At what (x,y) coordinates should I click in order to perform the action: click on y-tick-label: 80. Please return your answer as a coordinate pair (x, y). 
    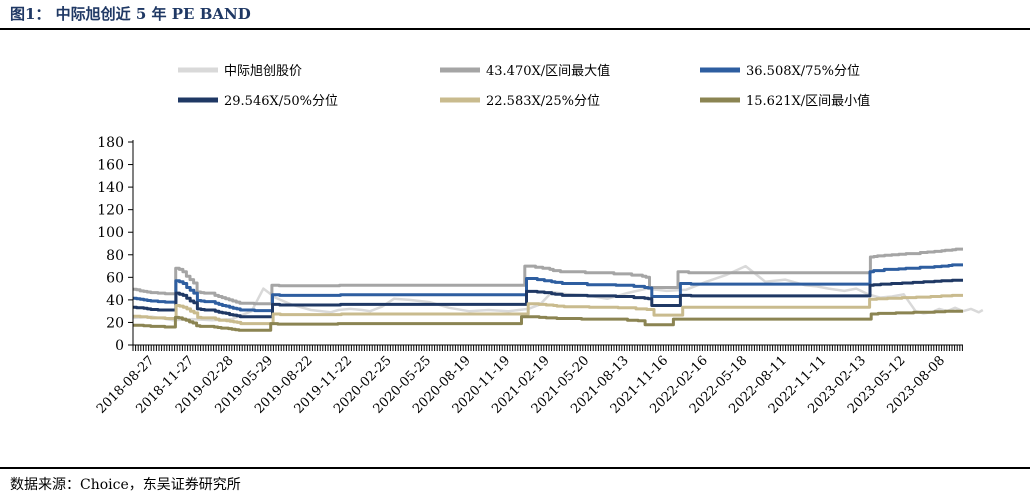
    Looking at the image, I should click on (115, 256).